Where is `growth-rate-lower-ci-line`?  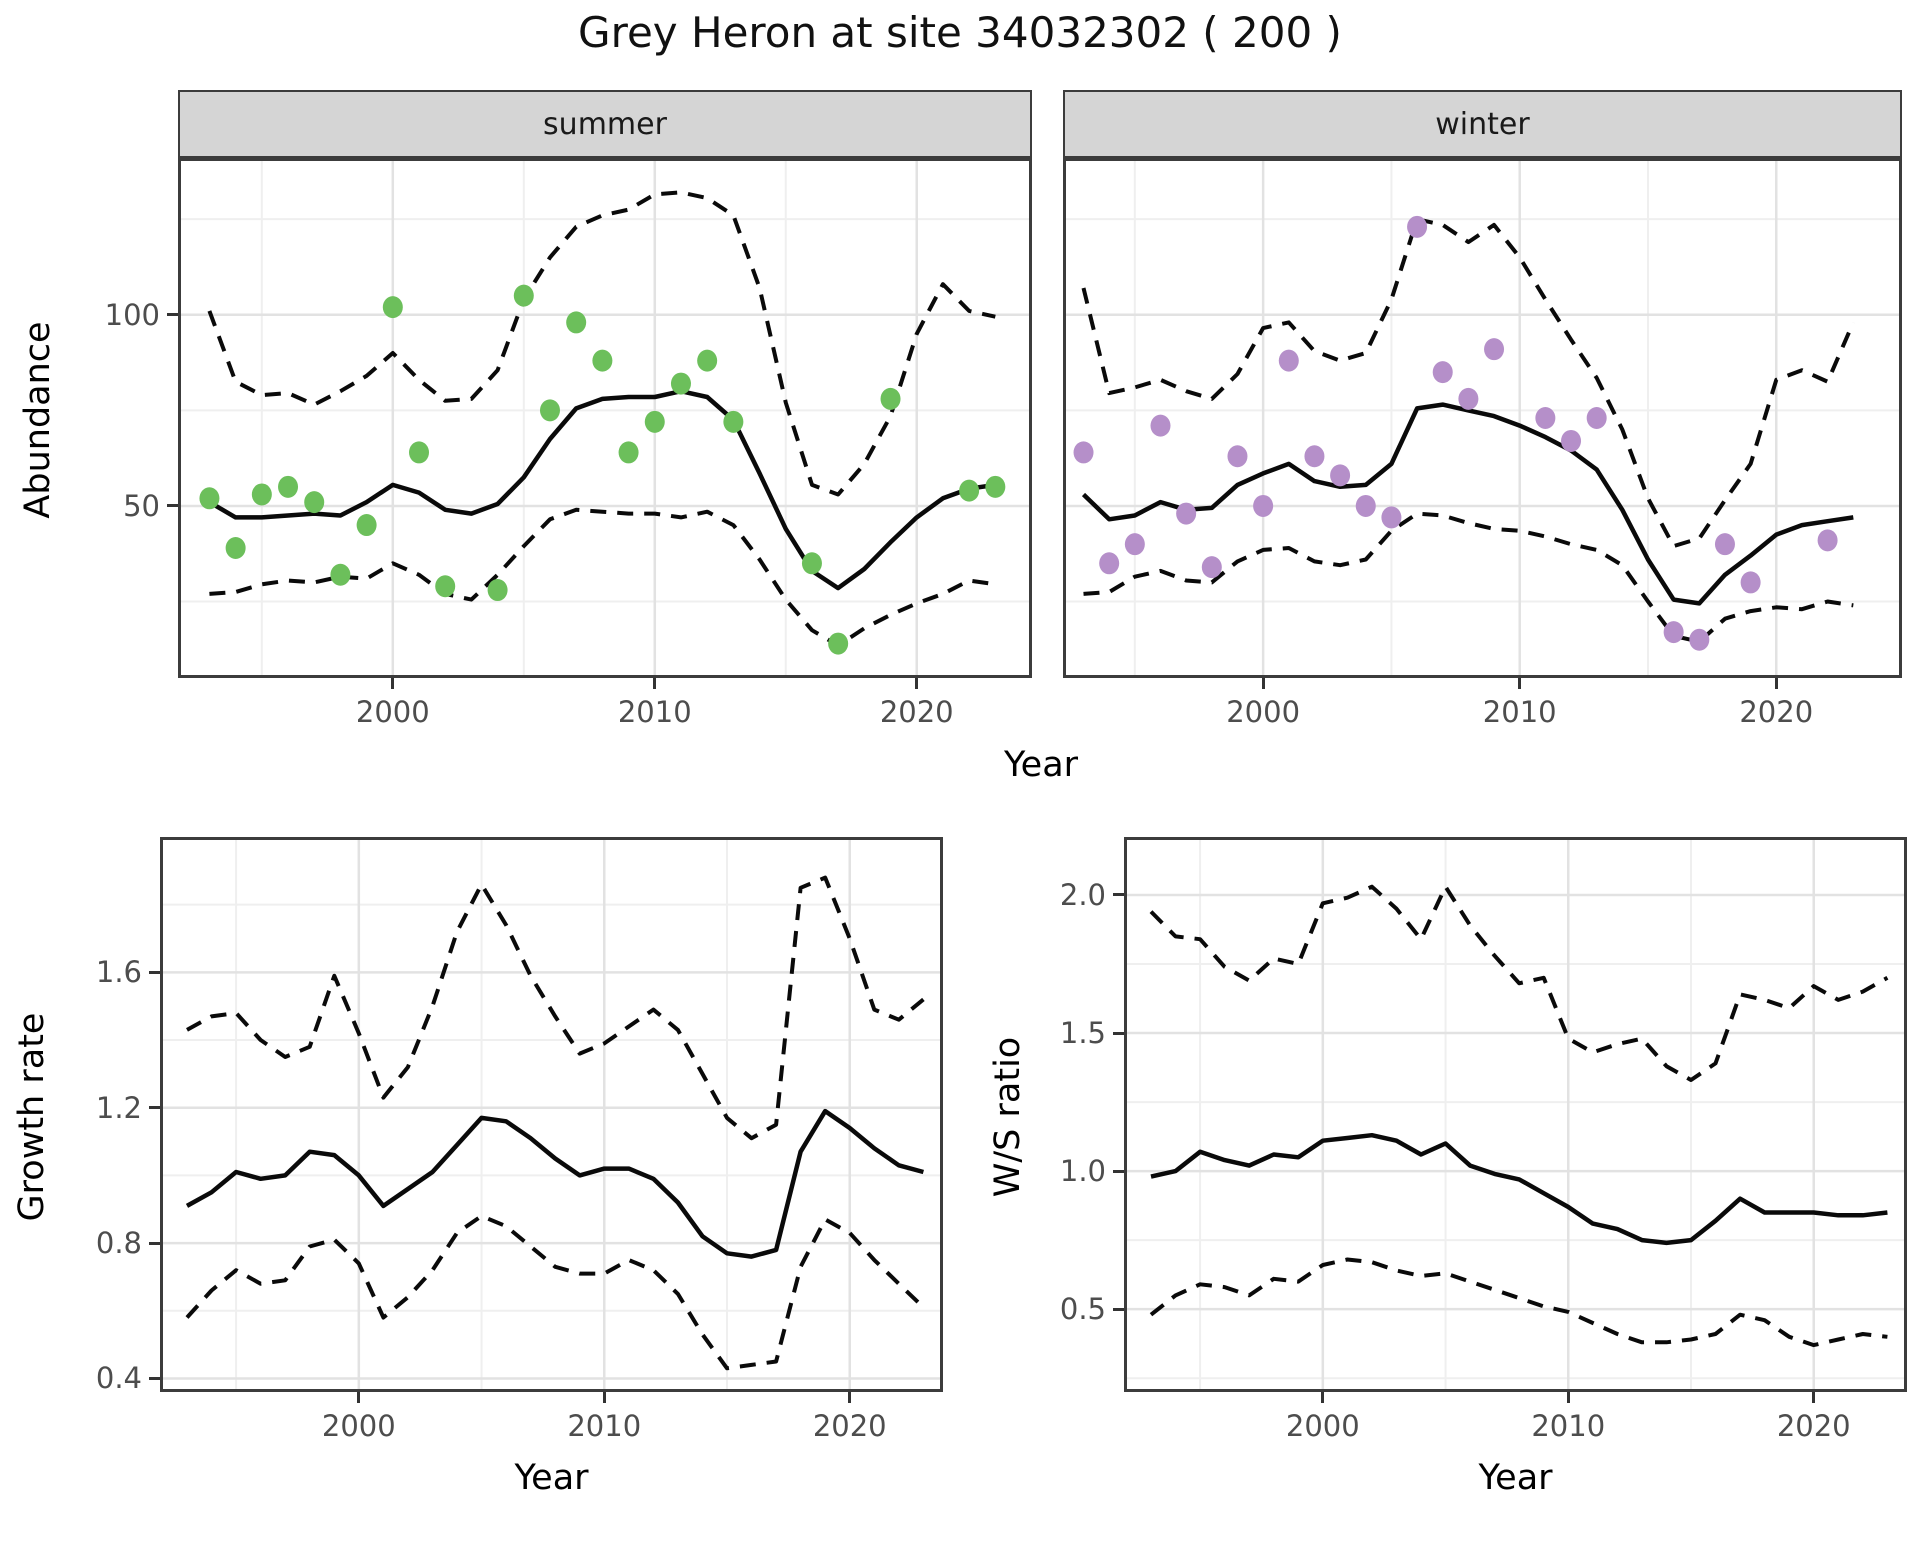
growth-rate-lower-ci-line is located at coordinates (555, 1292).